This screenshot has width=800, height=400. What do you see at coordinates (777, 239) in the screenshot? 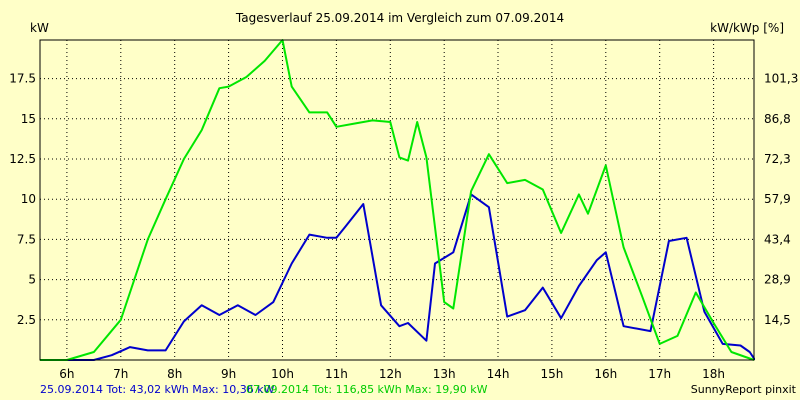
I see `y-tick-label-right: 43,4` at bounding box center [777, 239].